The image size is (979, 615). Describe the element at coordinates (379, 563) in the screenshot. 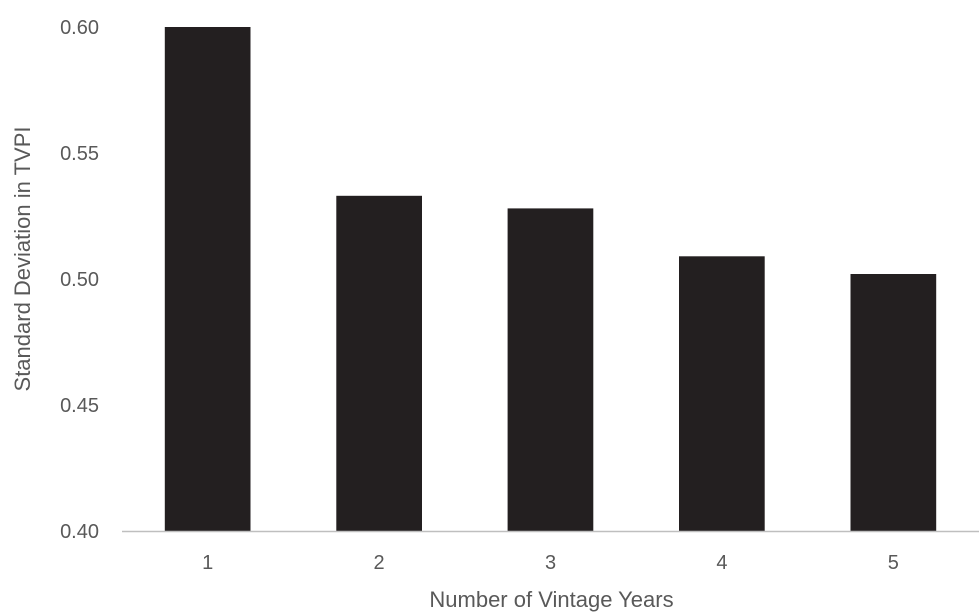

I see `x-tick-label: 2` at that location.